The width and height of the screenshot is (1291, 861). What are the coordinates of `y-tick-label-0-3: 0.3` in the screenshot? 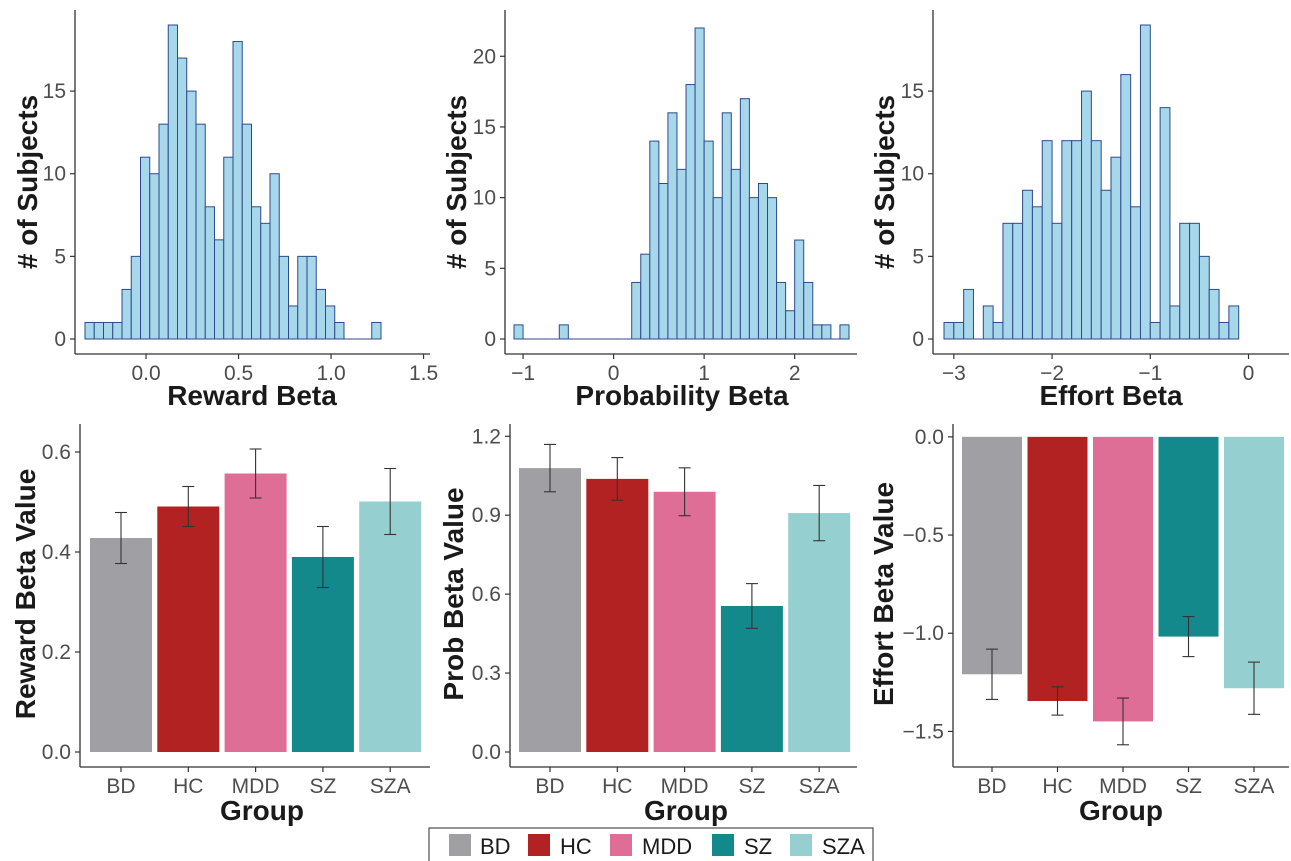 It's located at (486, 673).